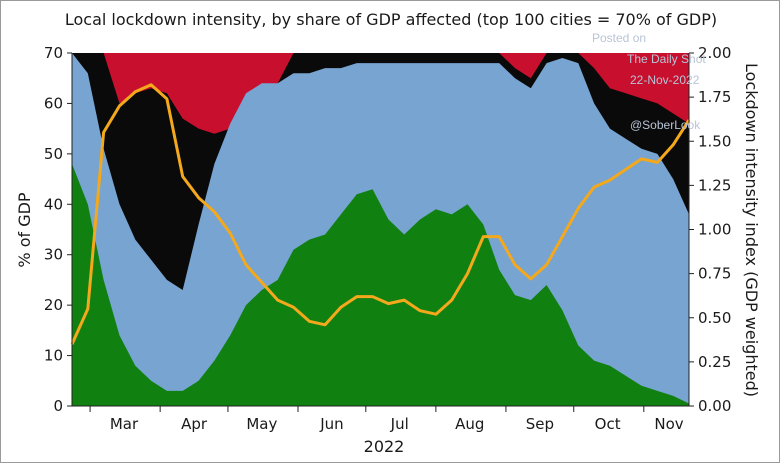 This screenshot has height=463, width=780. I want to click on y-right-tick-label: 1.75, so click(714, 97).